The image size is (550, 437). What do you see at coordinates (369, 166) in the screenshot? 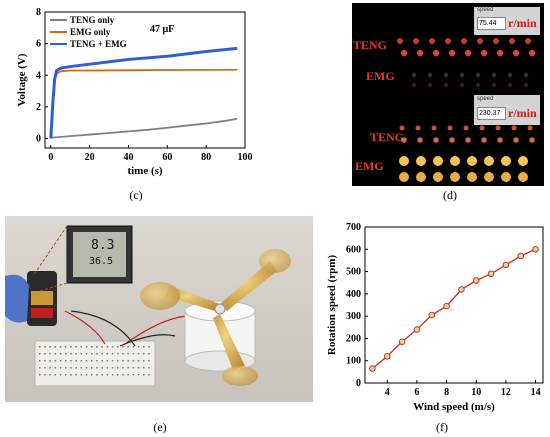
I see `emg-label-bottom: EMG` at bounding box center [369, 166].